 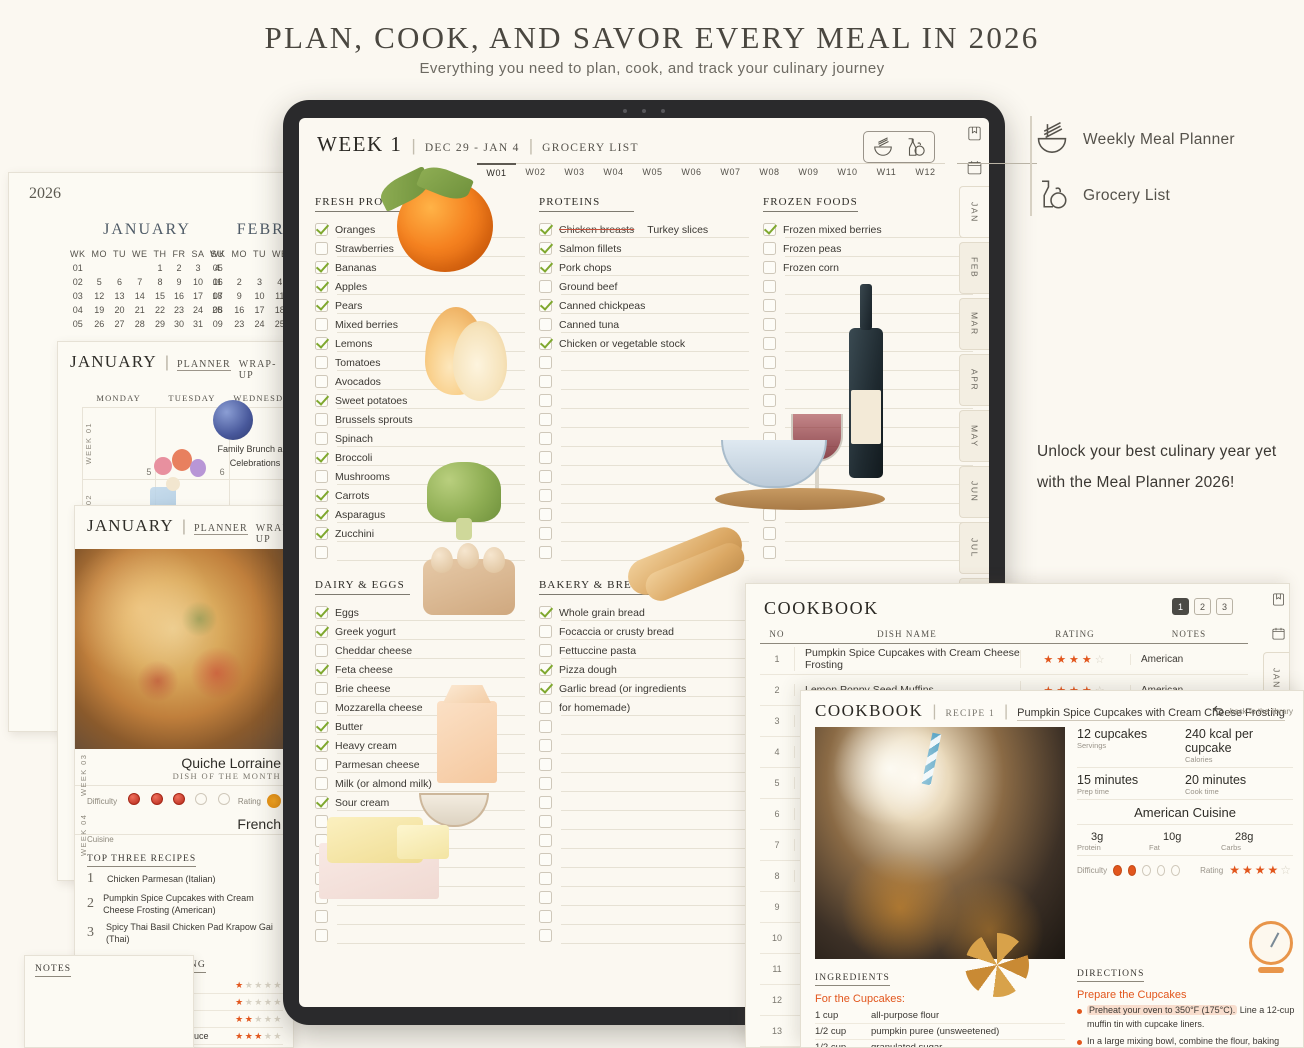 What do you see at coordinates (574, 172) in the screenshot?
I see `week-tab-w03: W03` at bounding box center [574, 172].